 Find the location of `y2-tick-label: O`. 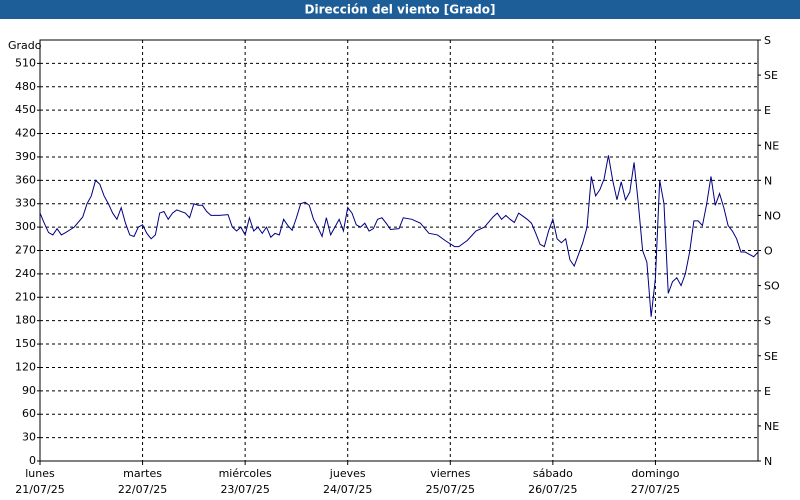

y2-tick-label: O is located at coordinates (768, 251).